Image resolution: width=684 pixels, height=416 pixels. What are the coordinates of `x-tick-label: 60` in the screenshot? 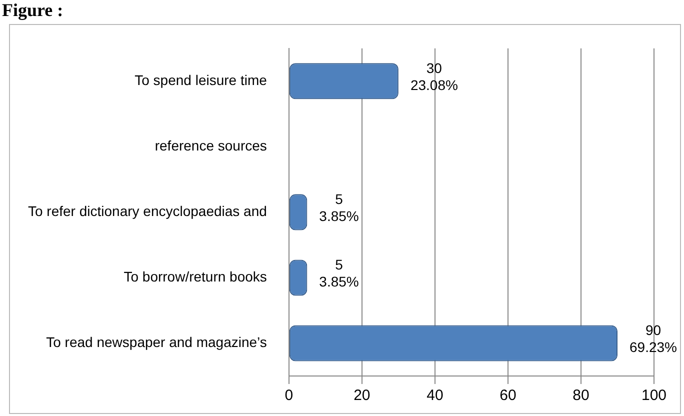 It's located at (508, 395).